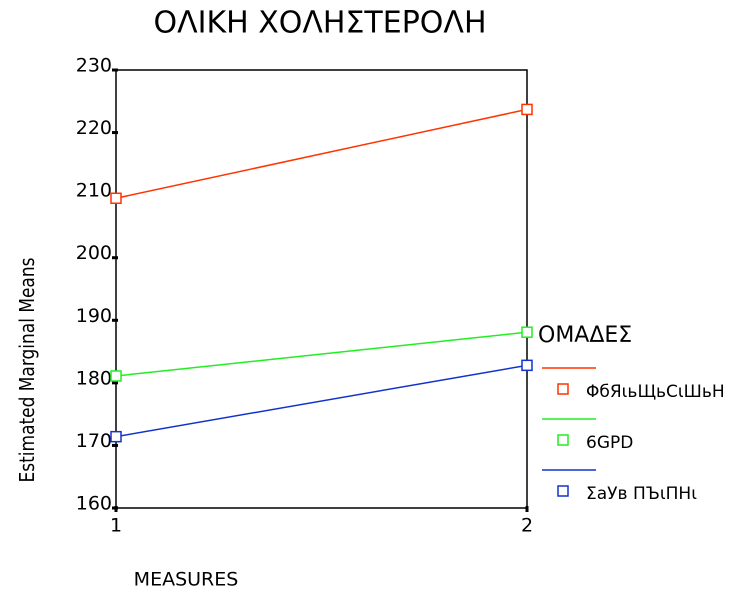  What do you see at coordinates (94, 504) in the screenshot?
I see `y-tick-label: 160` at bounding box center [94, 504].